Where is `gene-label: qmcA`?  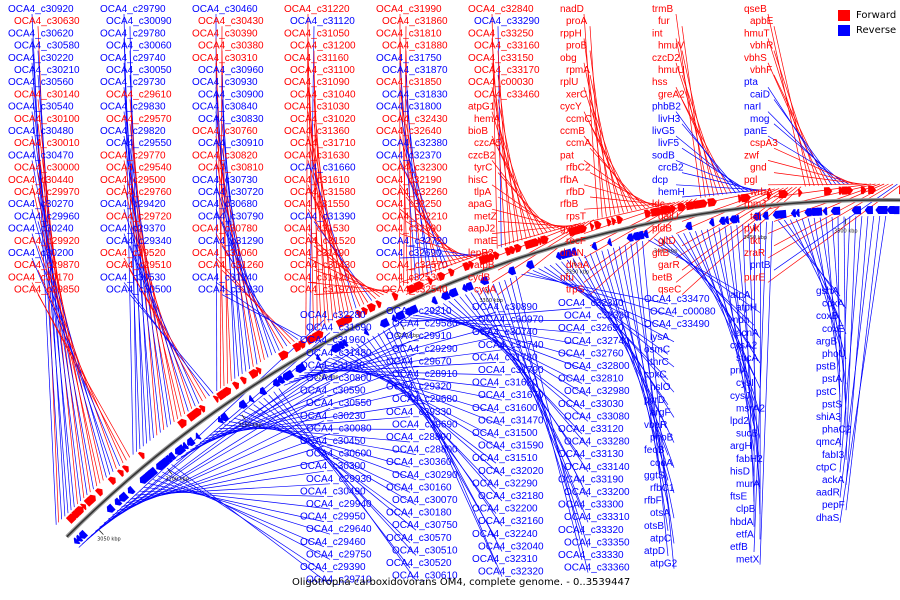
gene-label: qmcA is located at coordinates (829, 442).